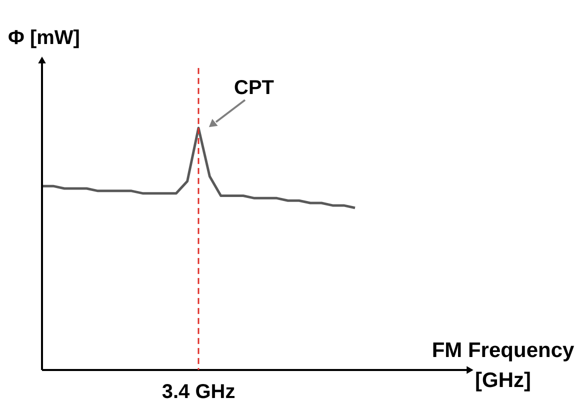 Image resolution: width=578 pixels, height=409 pixels. What do you see at coordinates (44, 38) in the screenshot?
I see `y-axis-title: Φ [mW]` at bounding box center [44, 38].